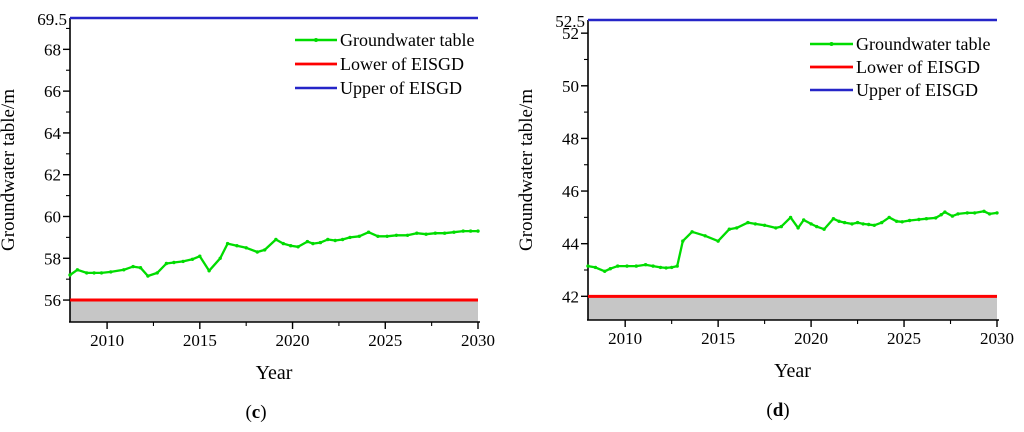 Image resolution: width=1024 pixels, height=432 pixels. I want to click on y-tick-label: 44, so click(571, 244).